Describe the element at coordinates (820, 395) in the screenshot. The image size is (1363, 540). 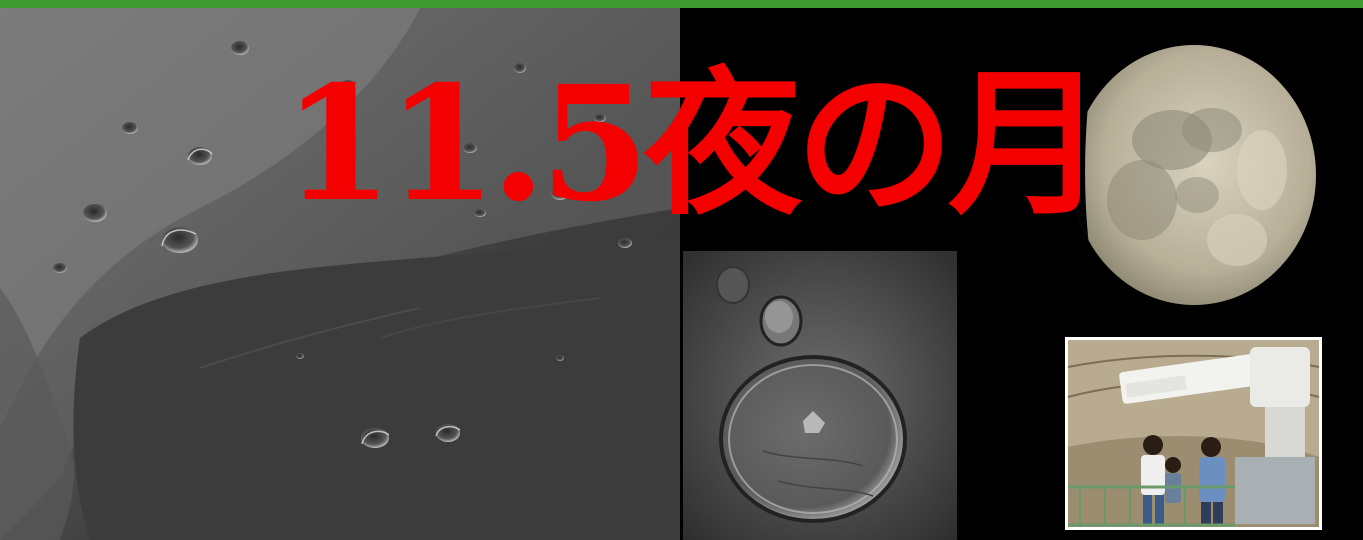
I see `crater-image` at that location.